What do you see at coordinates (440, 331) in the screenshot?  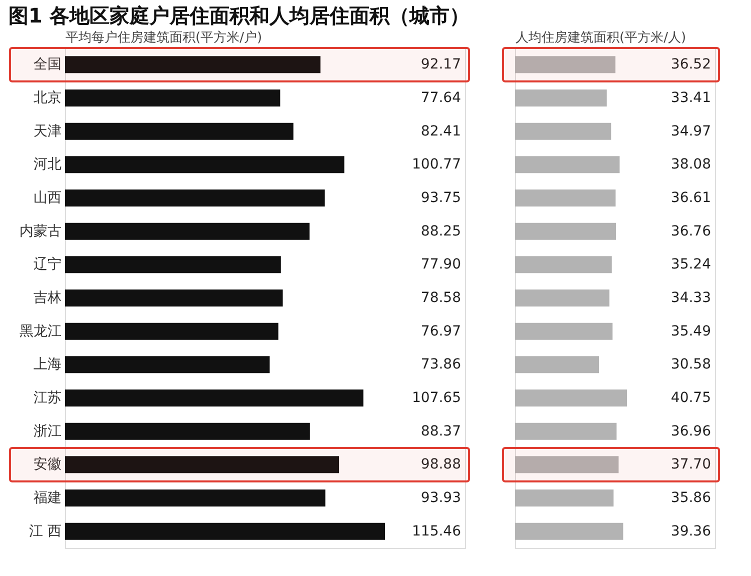 I see `data-label: 76.97` at bounding box center [440, 331].